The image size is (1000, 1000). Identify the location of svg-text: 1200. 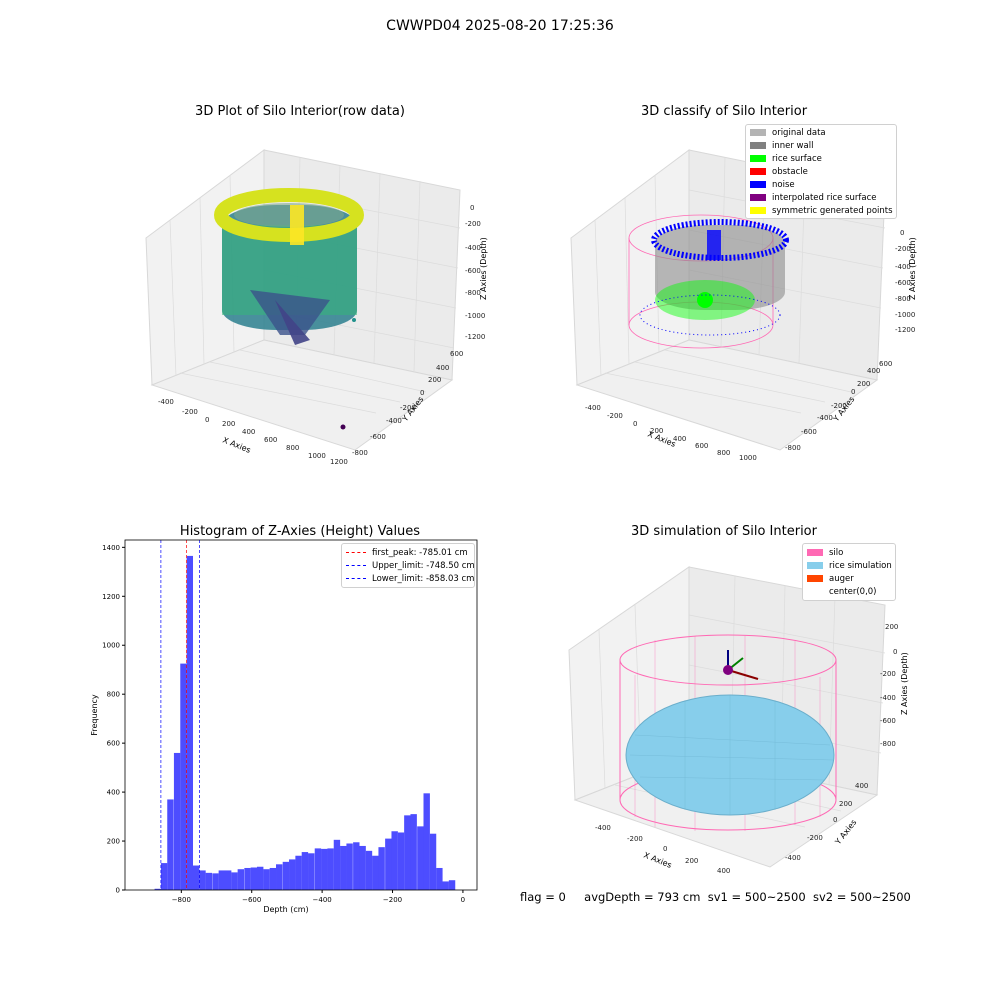
(339, 462).